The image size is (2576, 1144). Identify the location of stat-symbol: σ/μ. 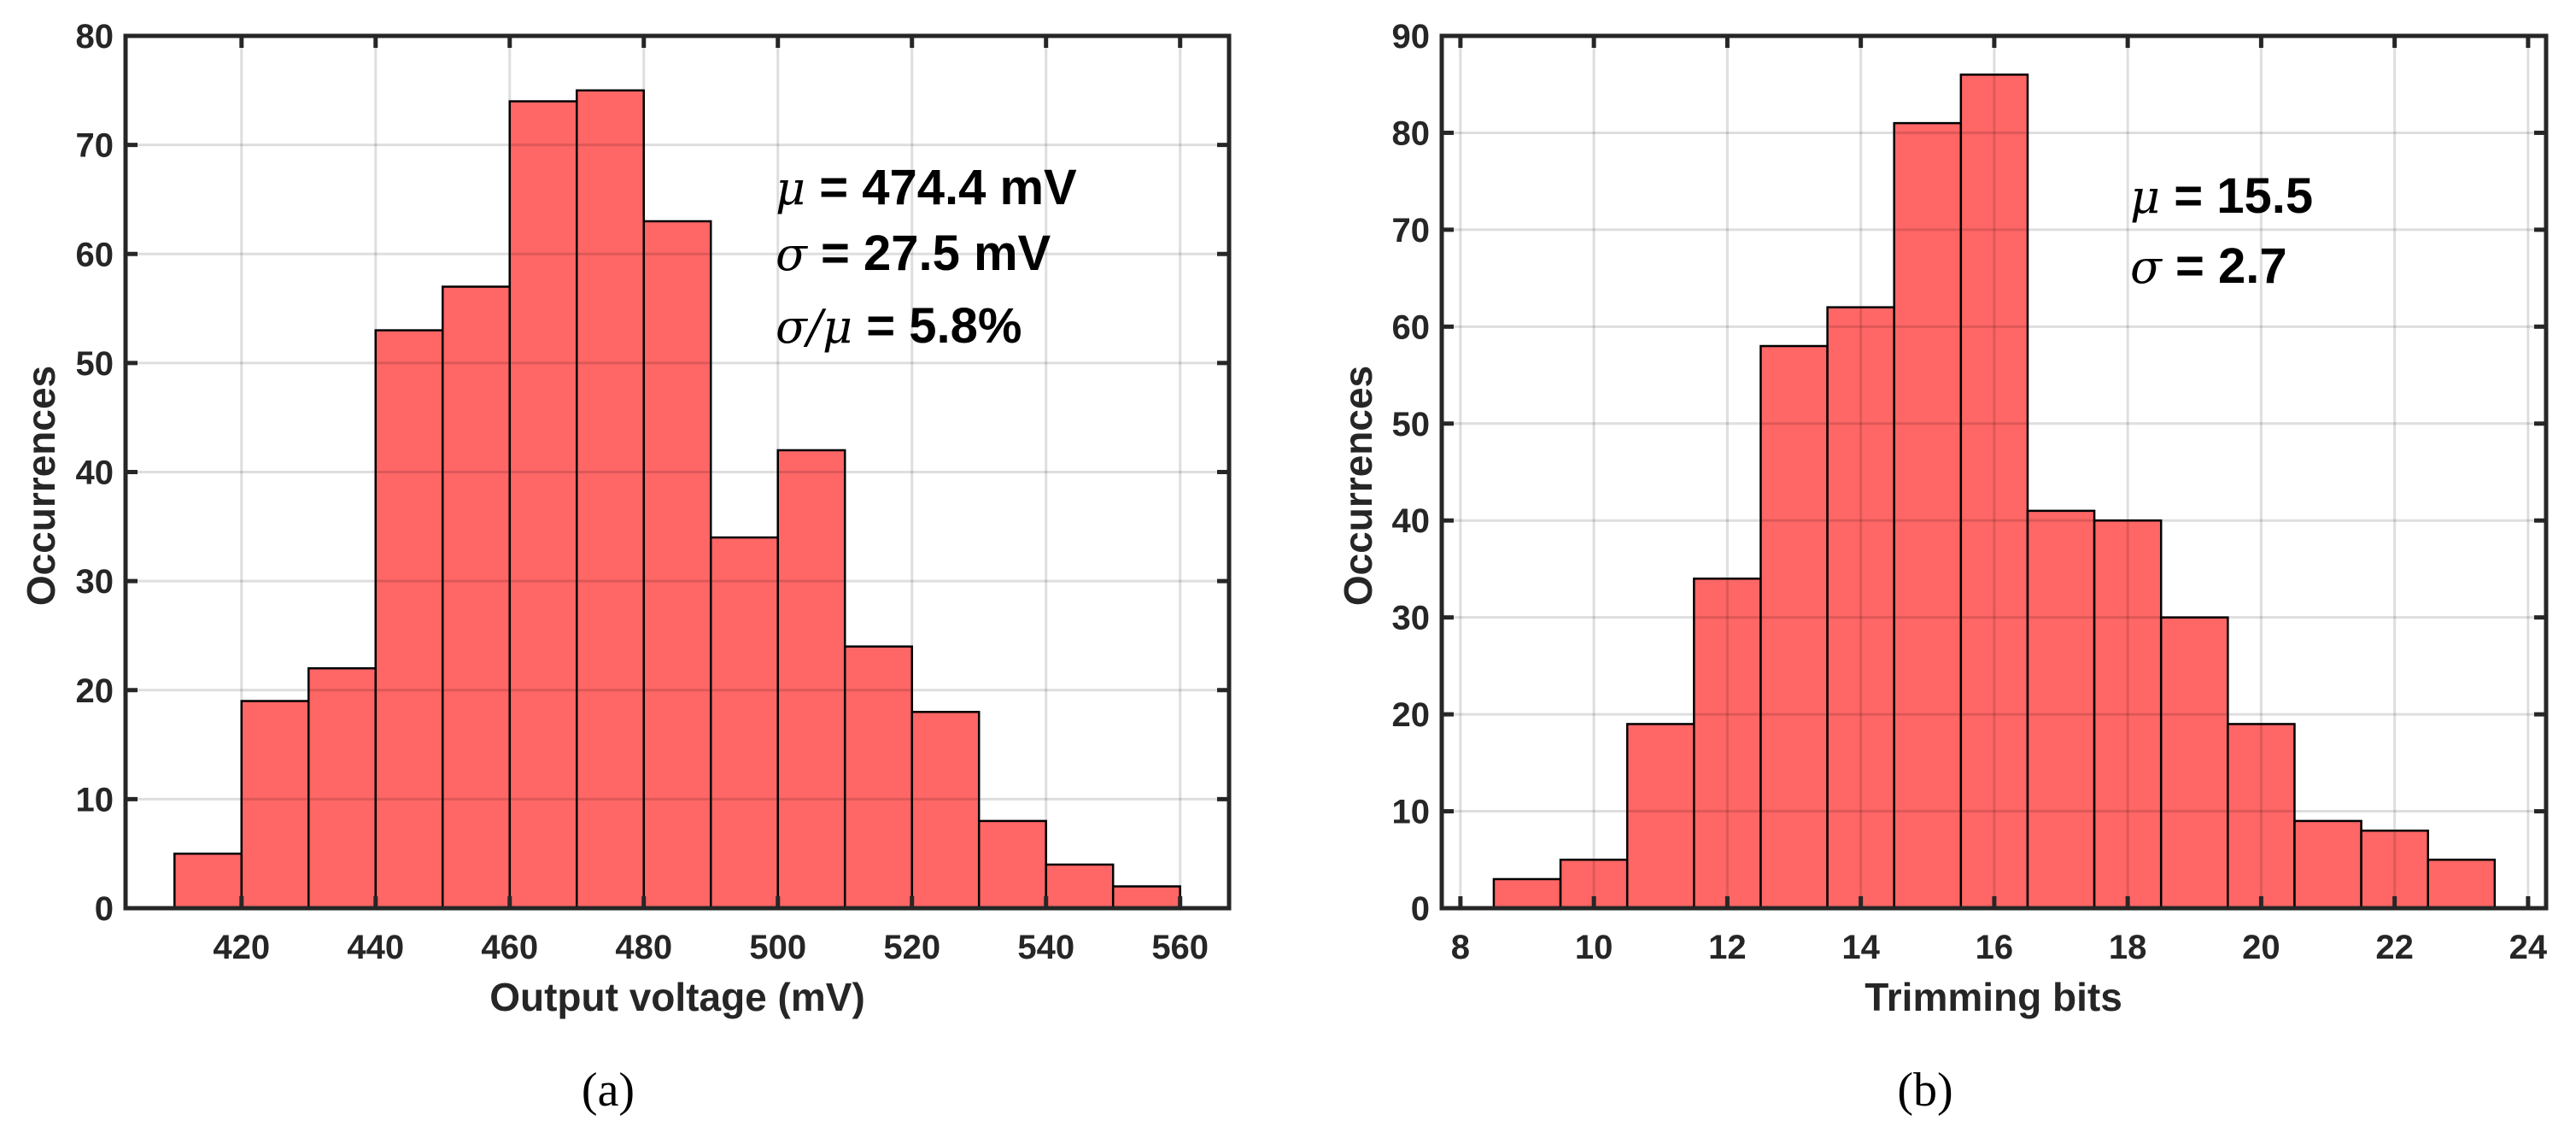
(814, 327).